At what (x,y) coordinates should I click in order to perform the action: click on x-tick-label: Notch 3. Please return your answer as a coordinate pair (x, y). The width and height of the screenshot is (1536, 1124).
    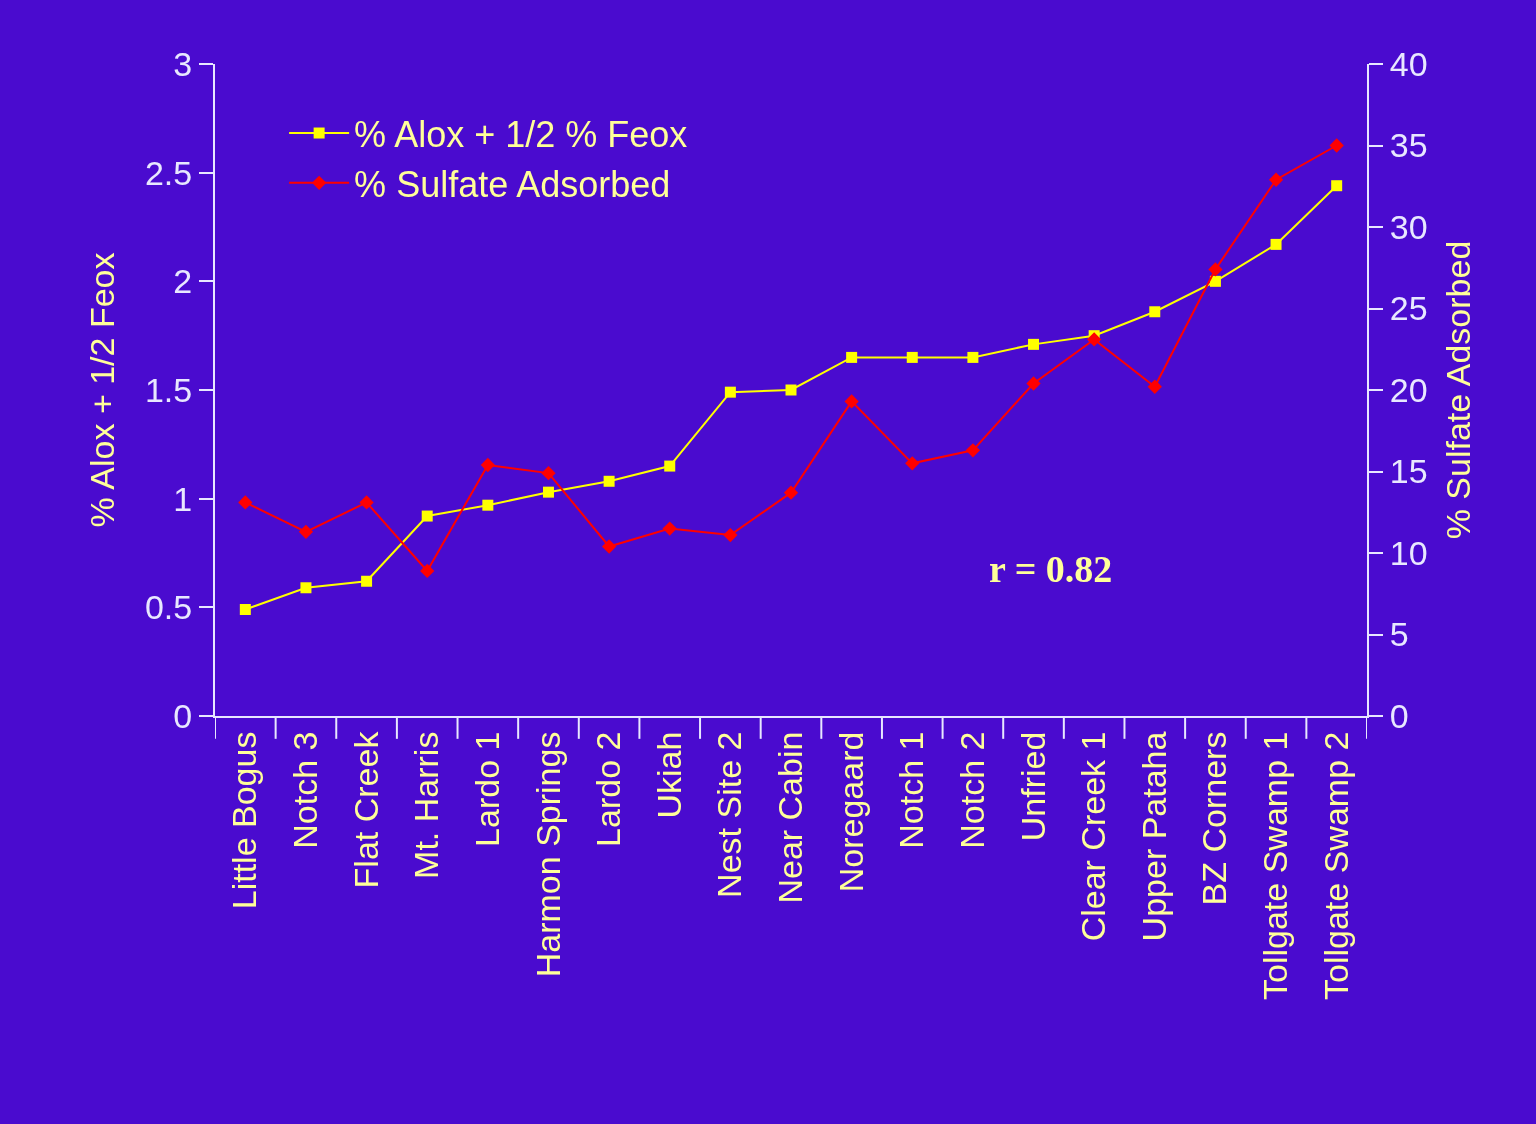
    Looking at the image, I should click on (305, 790).